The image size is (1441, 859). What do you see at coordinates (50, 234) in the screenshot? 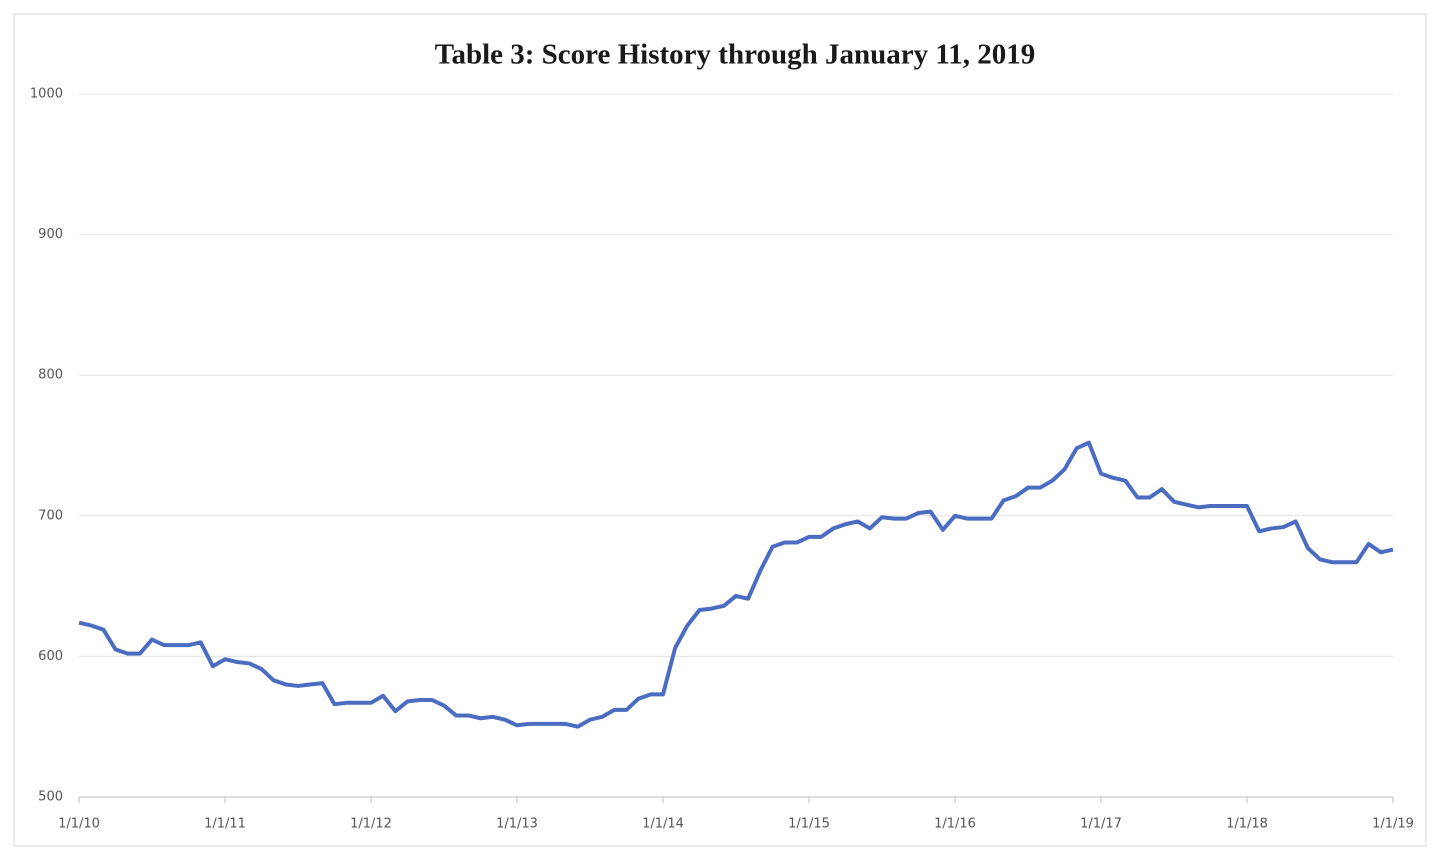
I see `y-tick-label: 900` at bounding box center [50, 234].